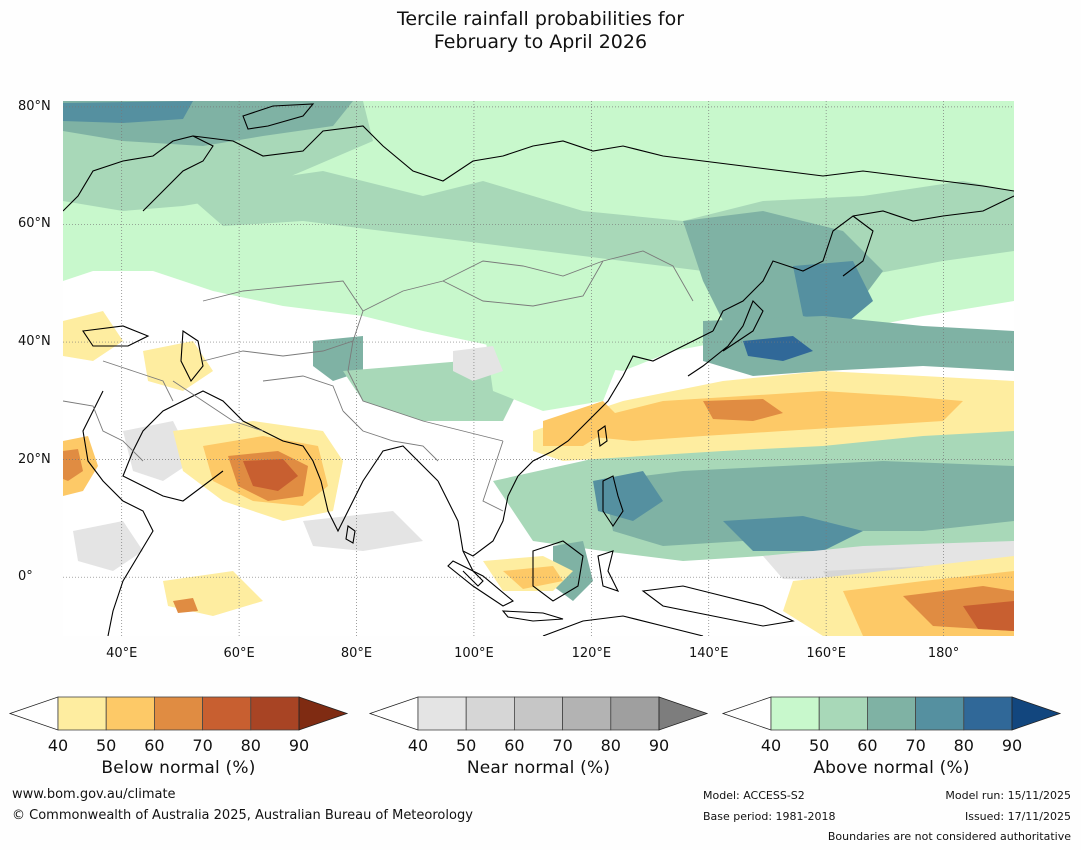 This screenshot has width=1081, height=850. Describe the element at coordinates (250, 745) in the screenshot. I see `colorbar-tick-label: 80` at that location.